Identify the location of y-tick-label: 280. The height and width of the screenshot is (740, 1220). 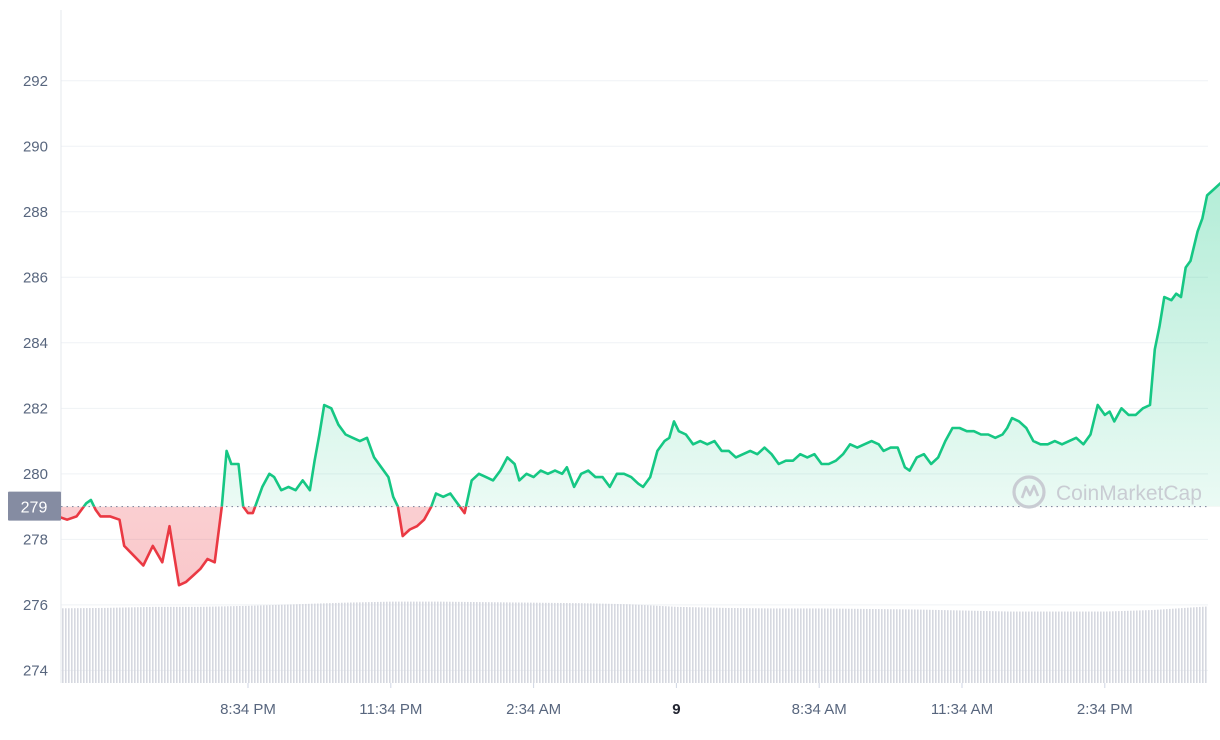
(35, 474).